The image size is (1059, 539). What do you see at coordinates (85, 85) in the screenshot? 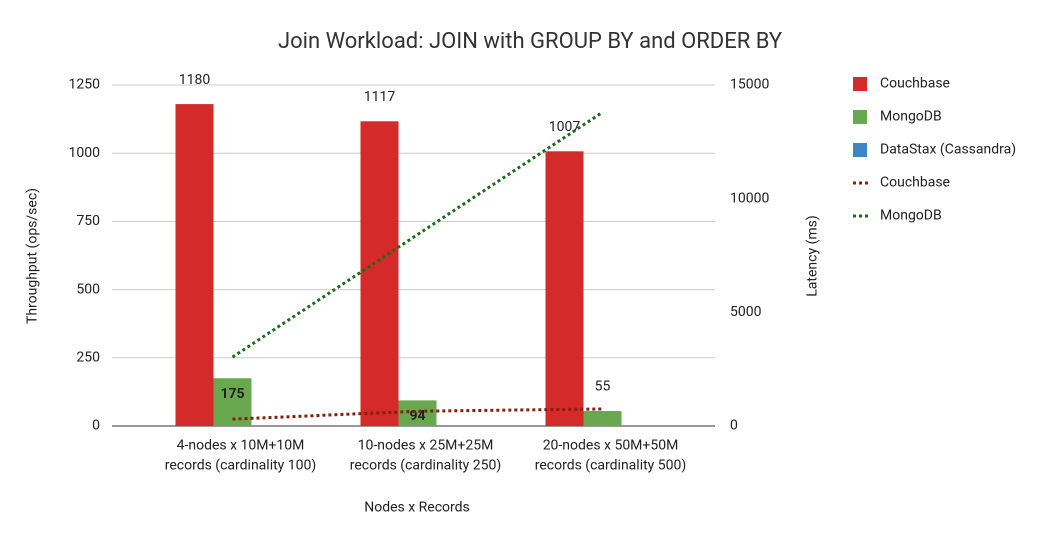
I see `y-tick-label: 1250` at bounding box center [85, 85].